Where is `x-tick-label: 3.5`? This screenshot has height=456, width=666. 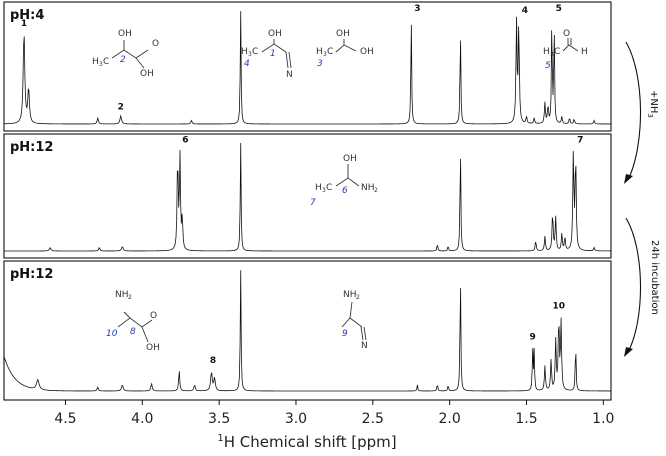 x-tick-label: 3.5 is located at coordinates (219, 419).